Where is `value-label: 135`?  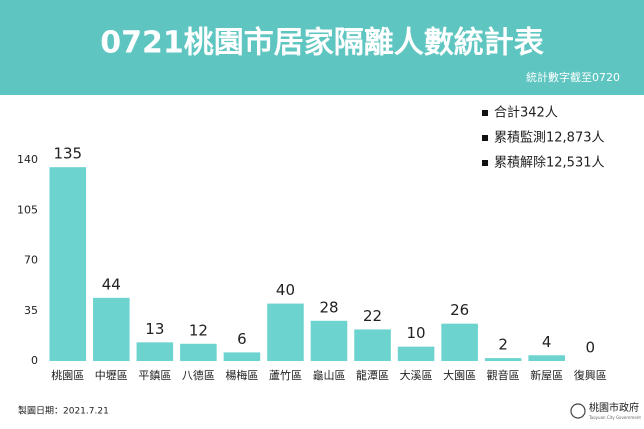 value-label: 135 is located at coordinates (67, 154).